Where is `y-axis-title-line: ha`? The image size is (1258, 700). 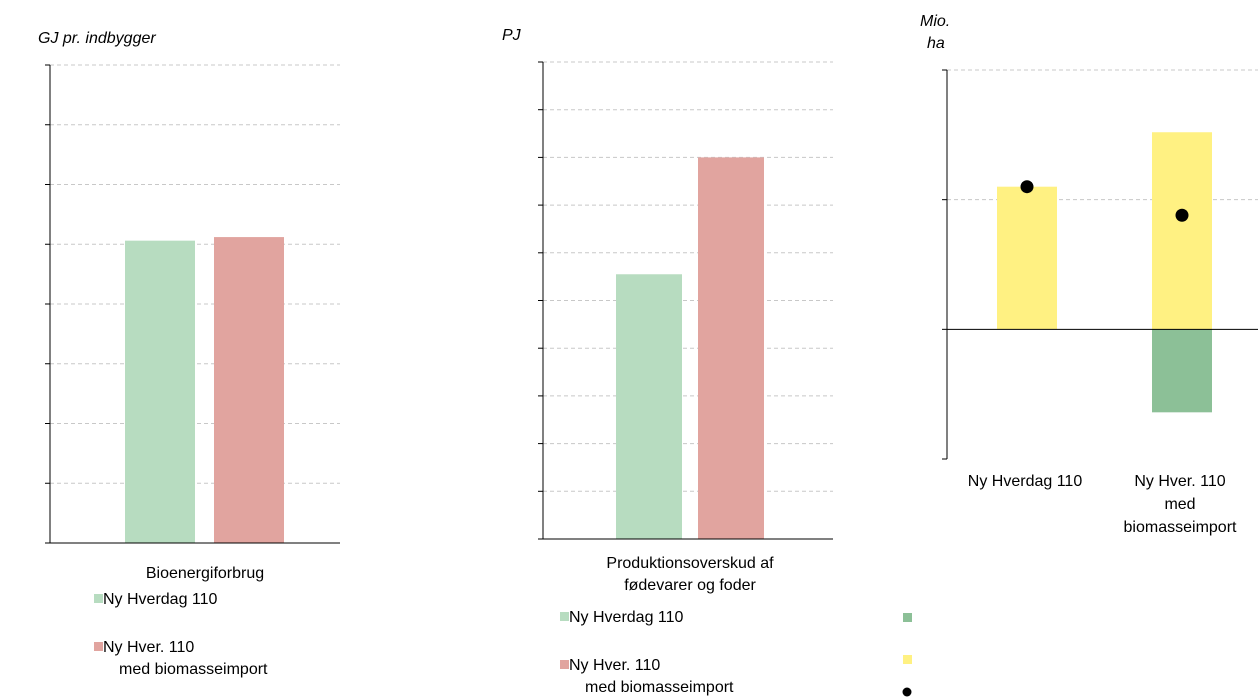
y-axis-title-line: ha is located at coordinates (936, 43).